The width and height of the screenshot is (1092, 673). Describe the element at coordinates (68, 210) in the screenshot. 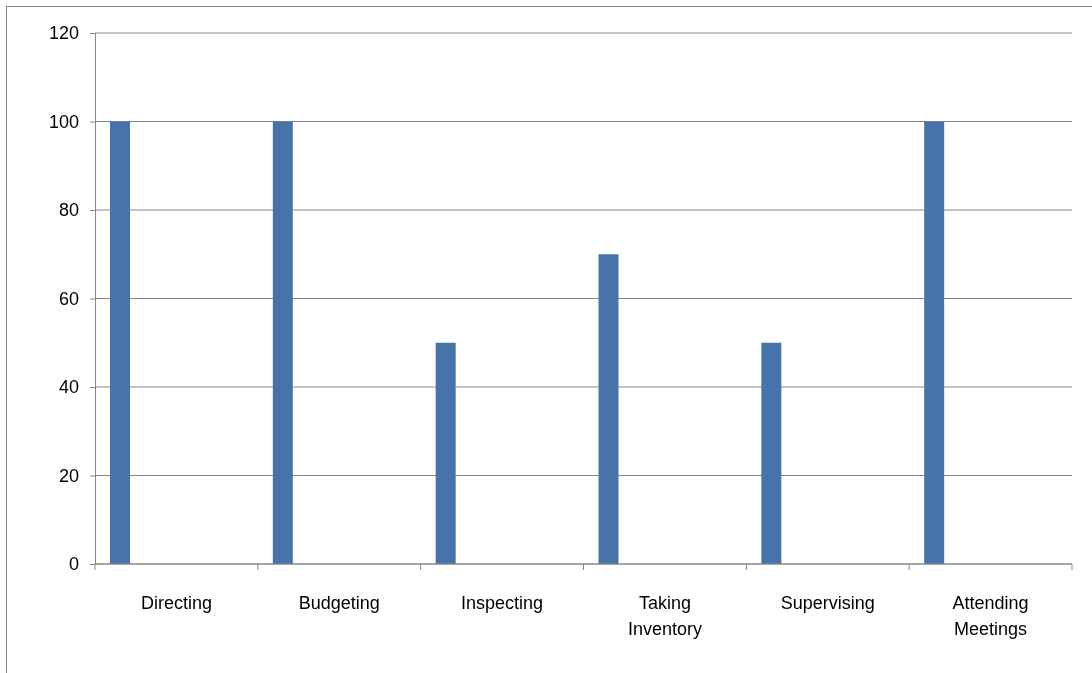

I see `y-tick-label: 80` at that location.